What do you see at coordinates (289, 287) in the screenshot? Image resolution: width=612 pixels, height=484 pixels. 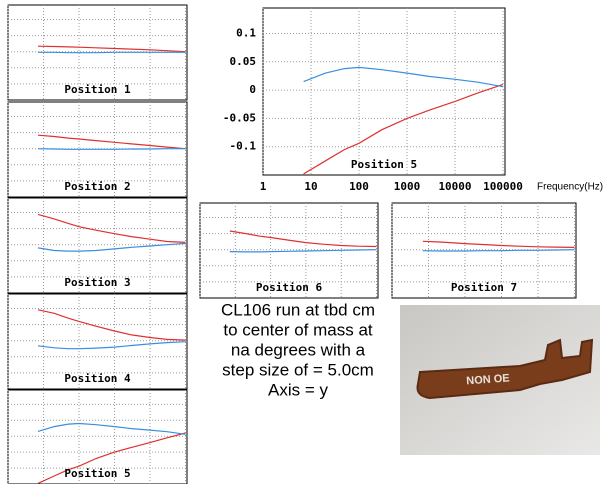 I see `chart-title: Position 6` at bounding box center [289, 287].